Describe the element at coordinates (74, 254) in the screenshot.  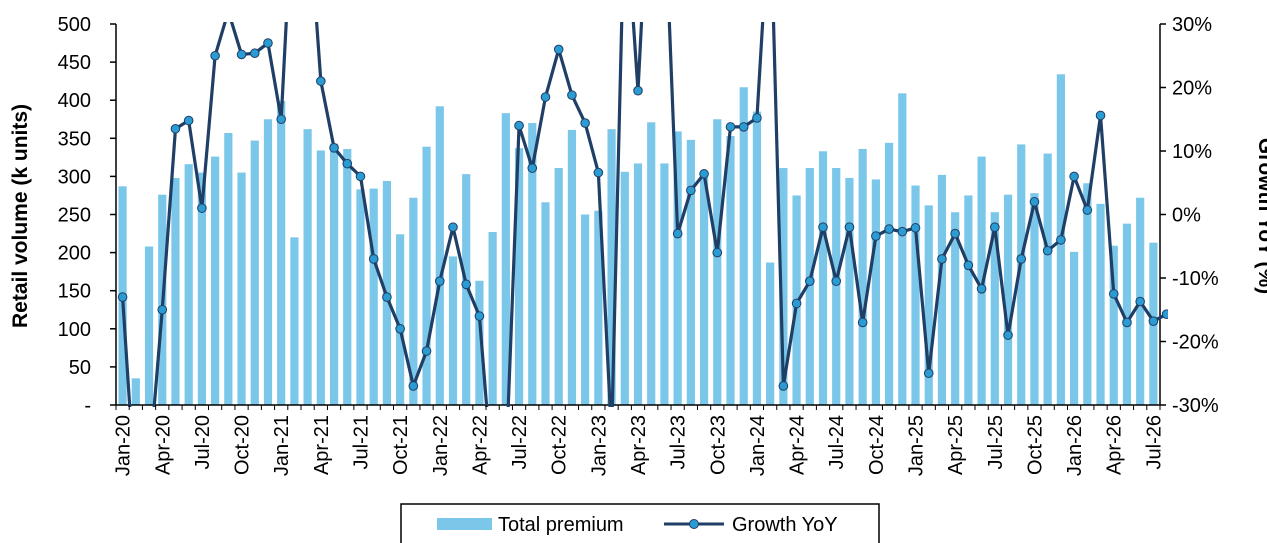
I see `y-left-tick-label: 200` at that location.